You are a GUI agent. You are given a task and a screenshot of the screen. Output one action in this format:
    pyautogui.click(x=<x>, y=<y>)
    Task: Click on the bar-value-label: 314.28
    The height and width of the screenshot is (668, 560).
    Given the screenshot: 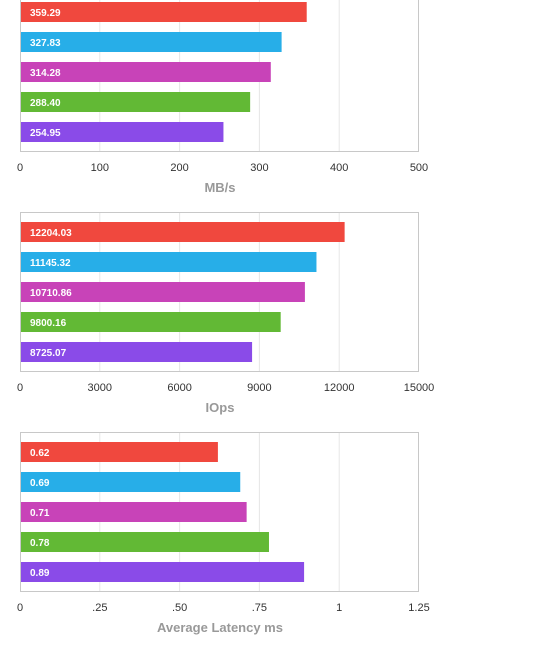 What is the action you would take?
    pyautogui.click(x=45, y=73)
    